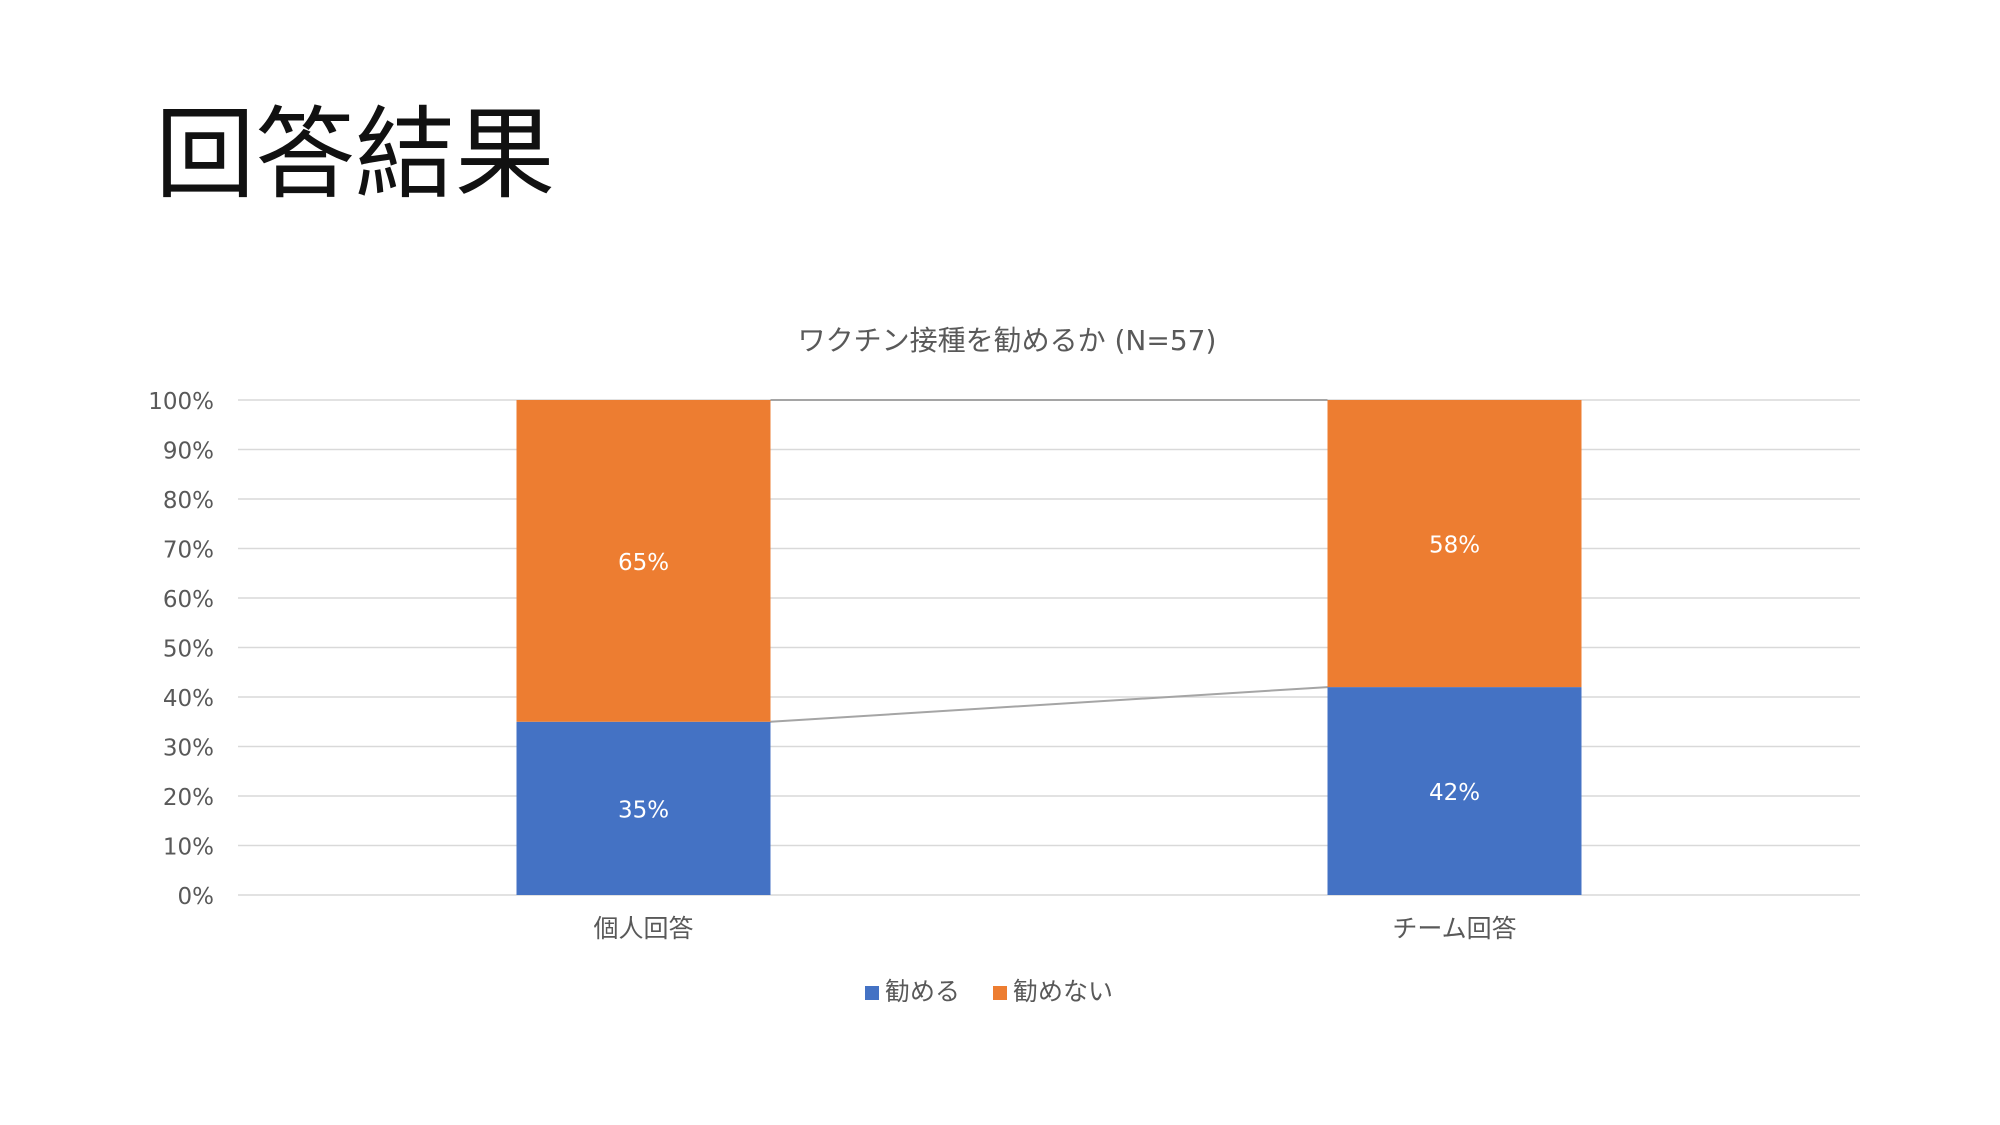  Describe the element at coordinates (1049, 561) in the screenshot. I see `series-lines` at that location.